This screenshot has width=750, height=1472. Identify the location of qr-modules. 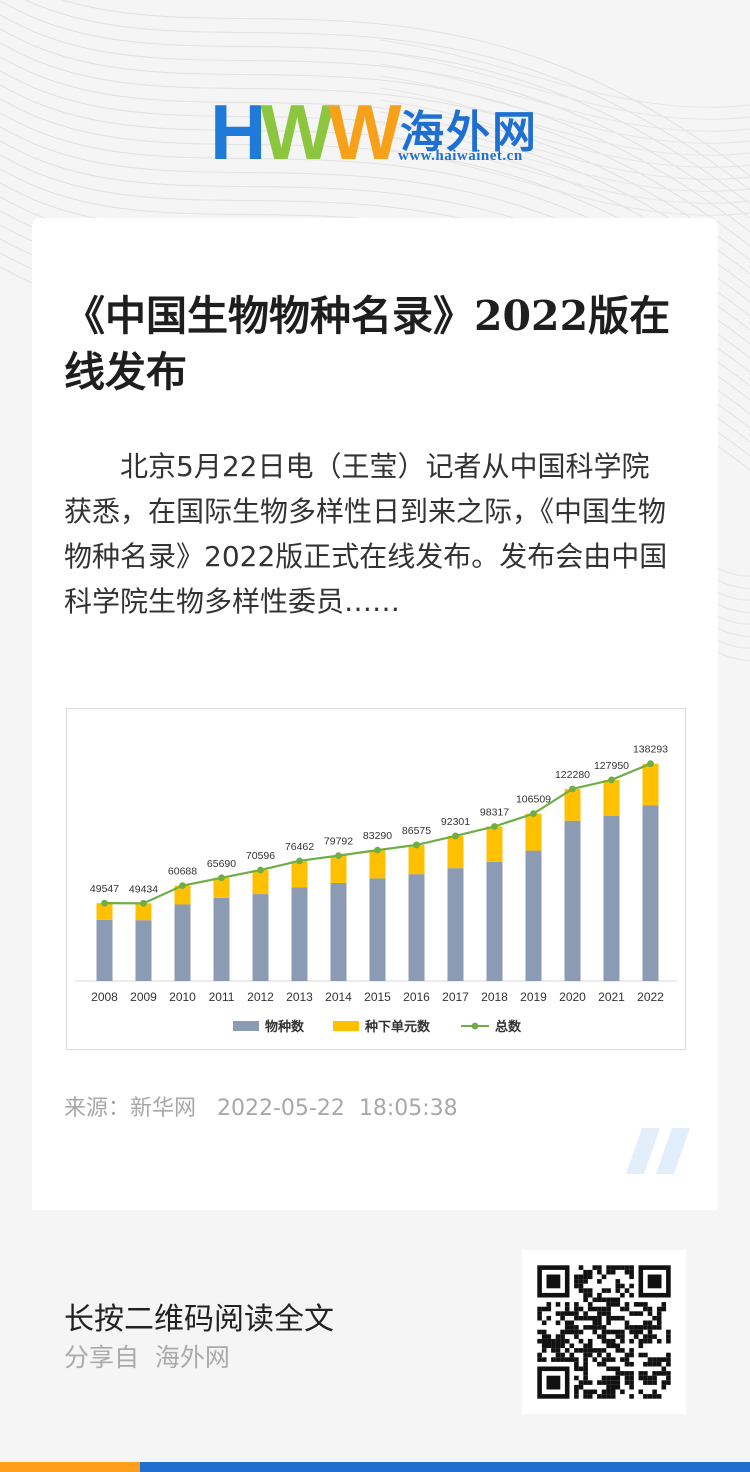
(604, 1332).